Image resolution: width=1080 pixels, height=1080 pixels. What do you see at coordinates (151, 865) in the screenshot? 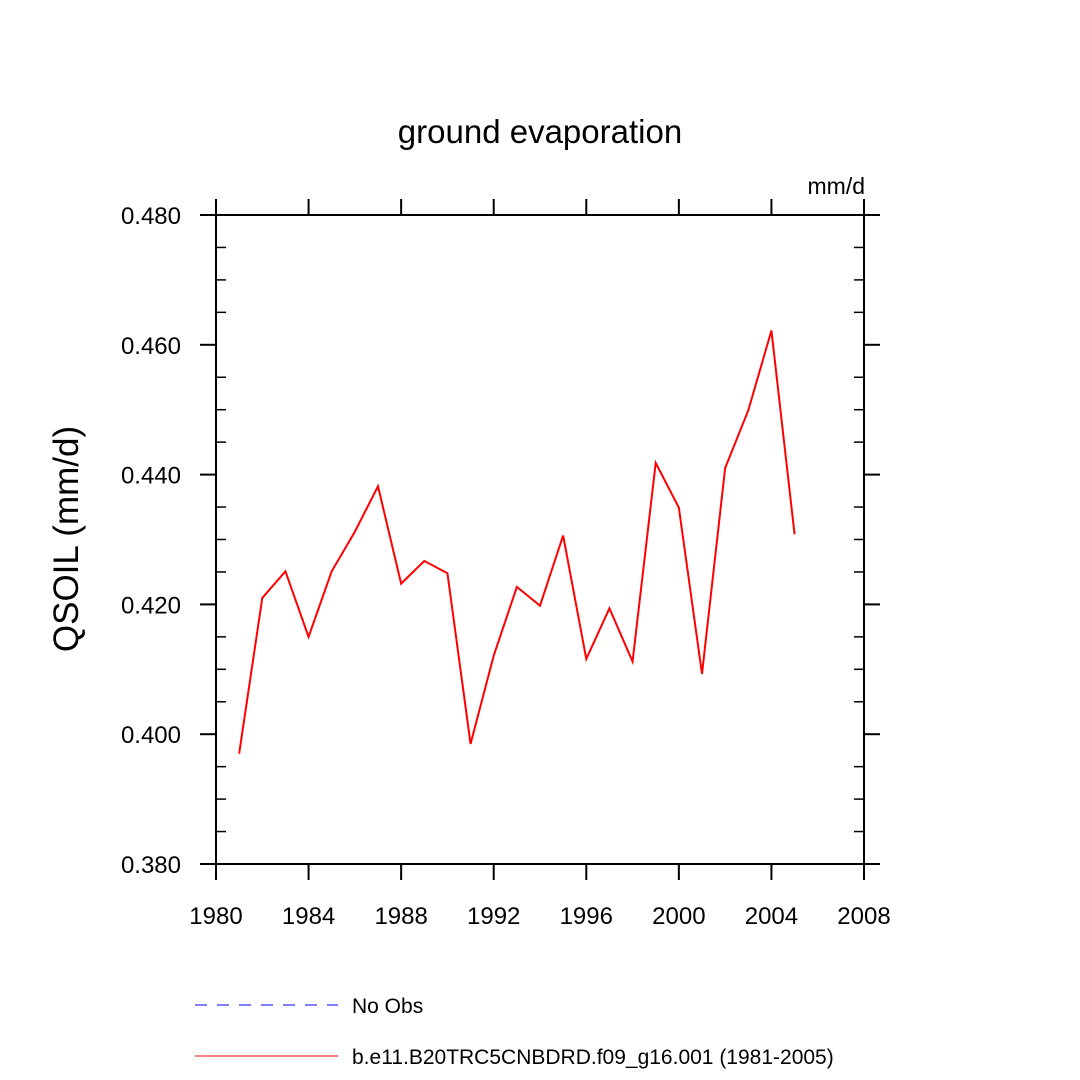
I see `y-tick-label: 0.380` at bounding box center [151, 865].